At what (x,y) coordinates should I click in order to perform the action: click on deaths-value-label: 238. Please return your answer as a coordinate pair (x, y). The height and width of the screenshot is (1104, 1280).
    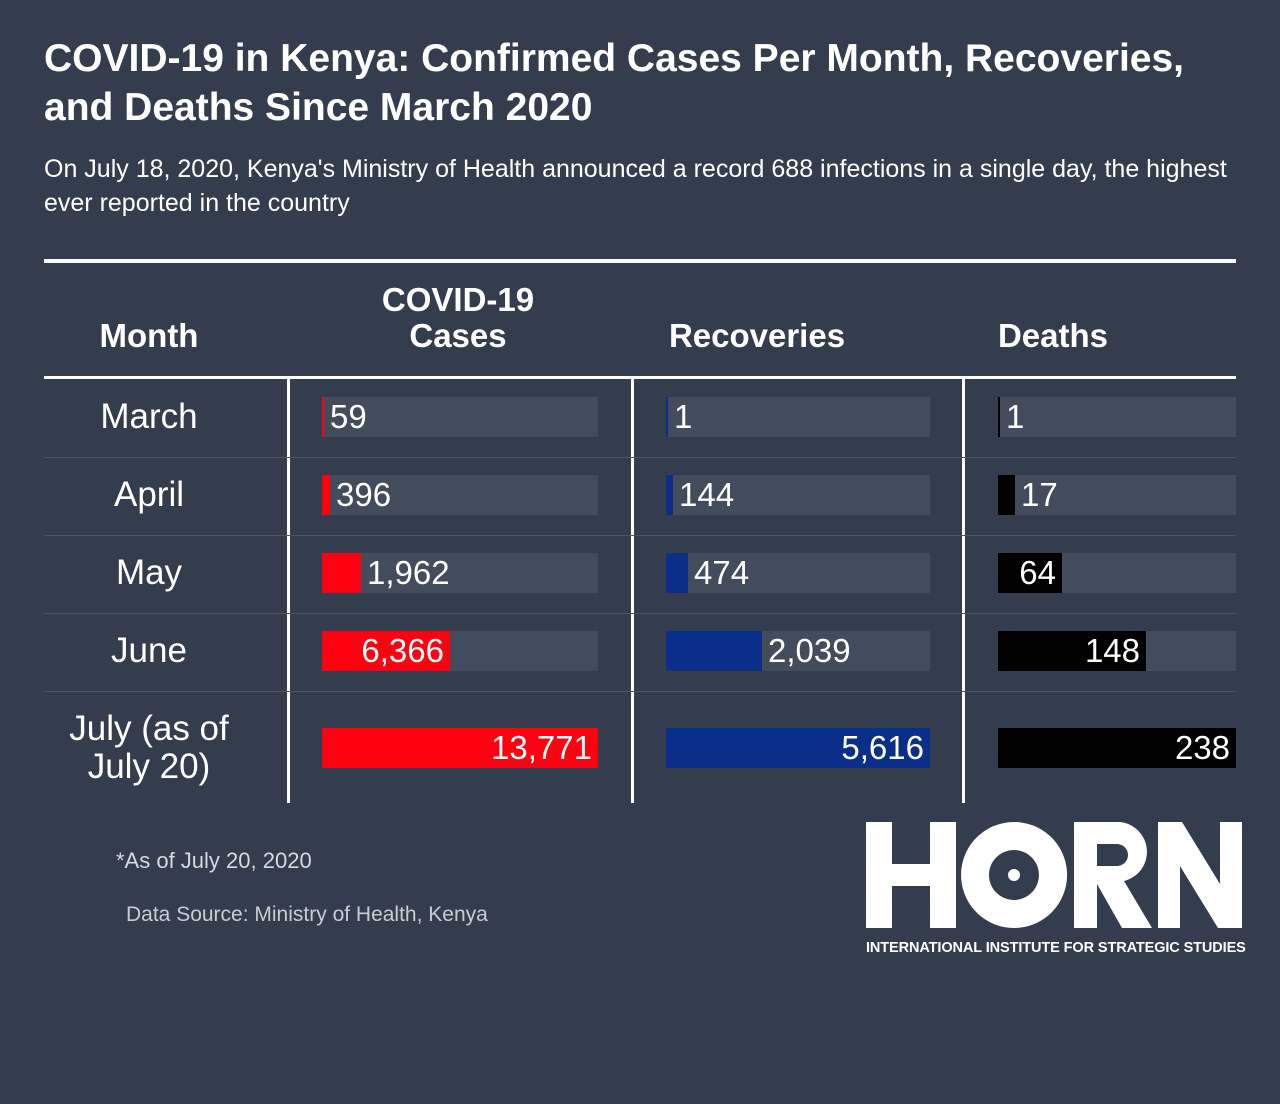
    Looking at the image, I should click on (1202, 747).